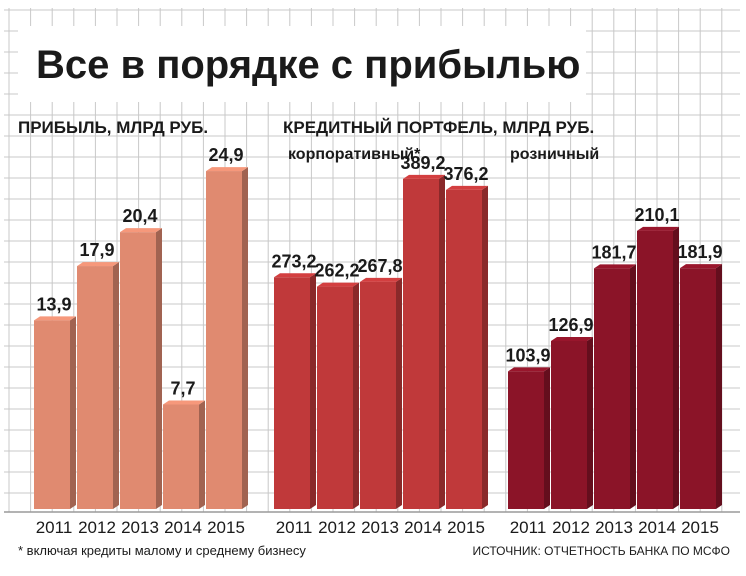  What do you see at coordinates (96, 250) in the screenshot?
I see `data-label: 17,9` at bounding box center [96, 250].